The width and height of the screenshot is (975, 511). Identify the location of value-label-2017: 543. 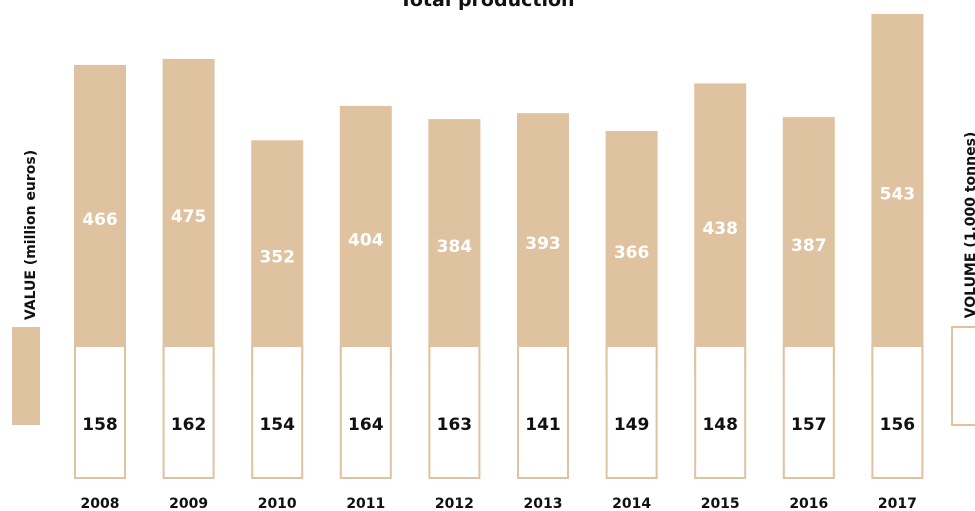
(898, 195).